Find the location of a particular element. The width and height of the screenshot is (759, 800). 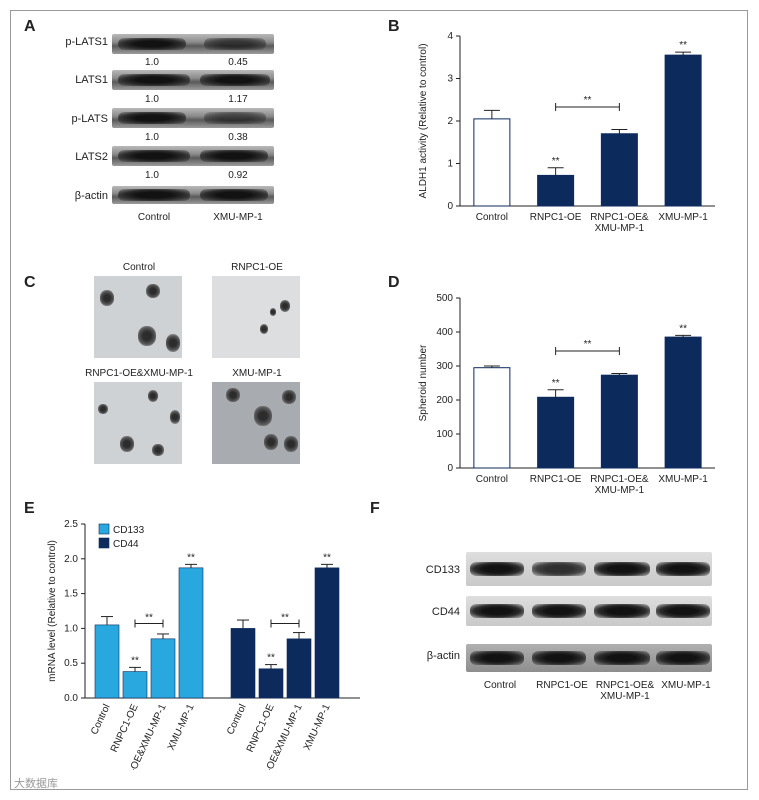

panel-label-f: F is located at coordinates (375, 508).